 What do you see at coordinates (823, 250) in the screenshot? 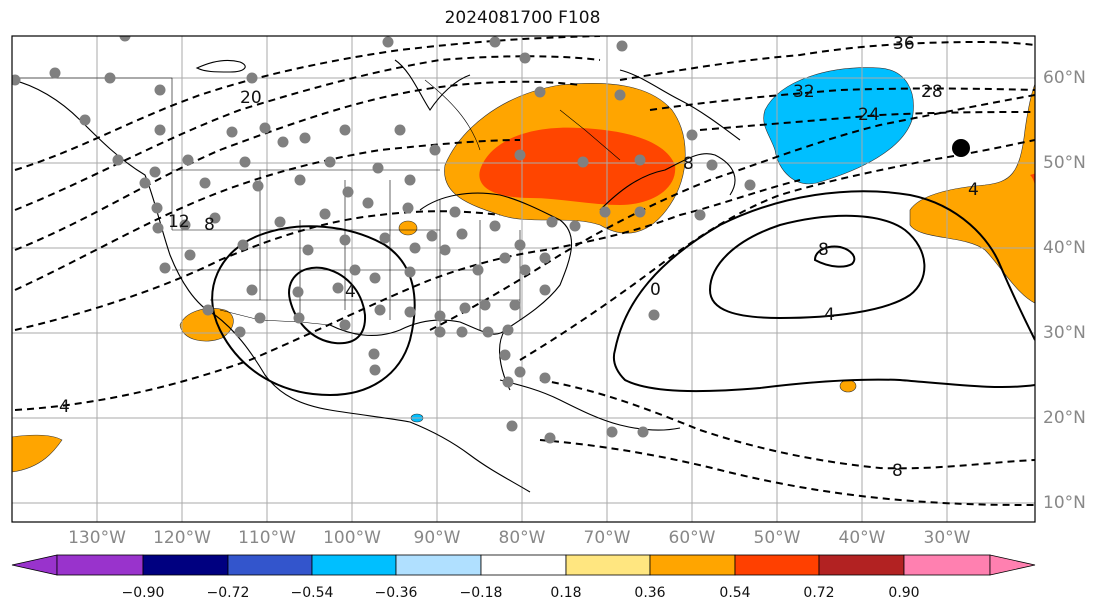
I see `contour-label-8-atlantic: 8` at bounding box center [823, 250].